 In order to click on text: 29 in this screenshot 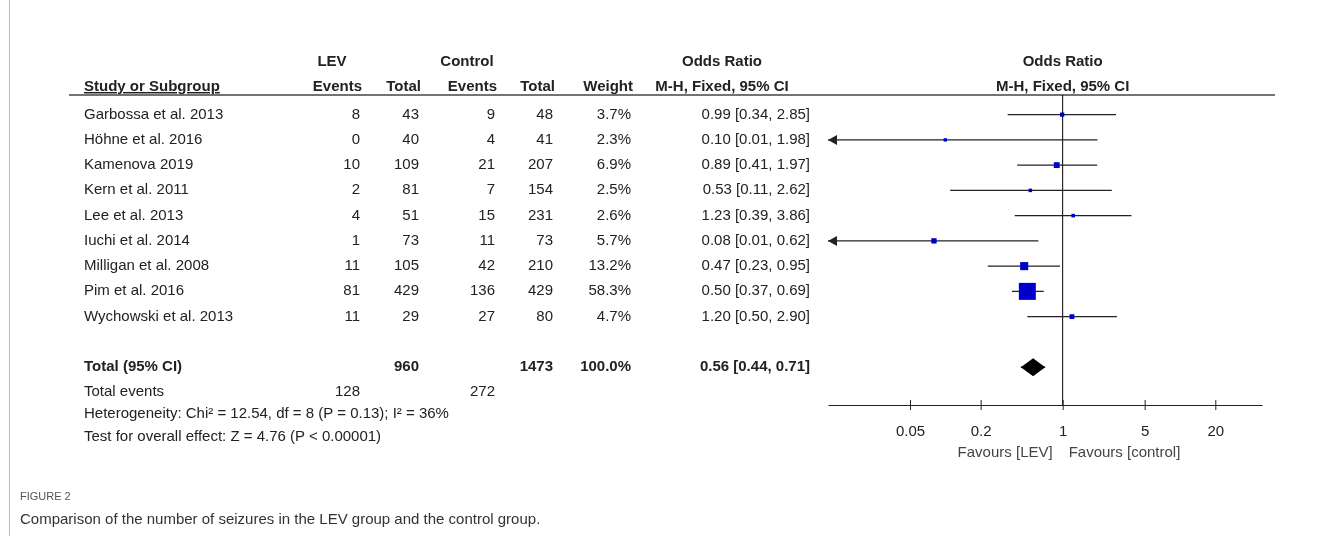, I will do `click(410, 315)`.